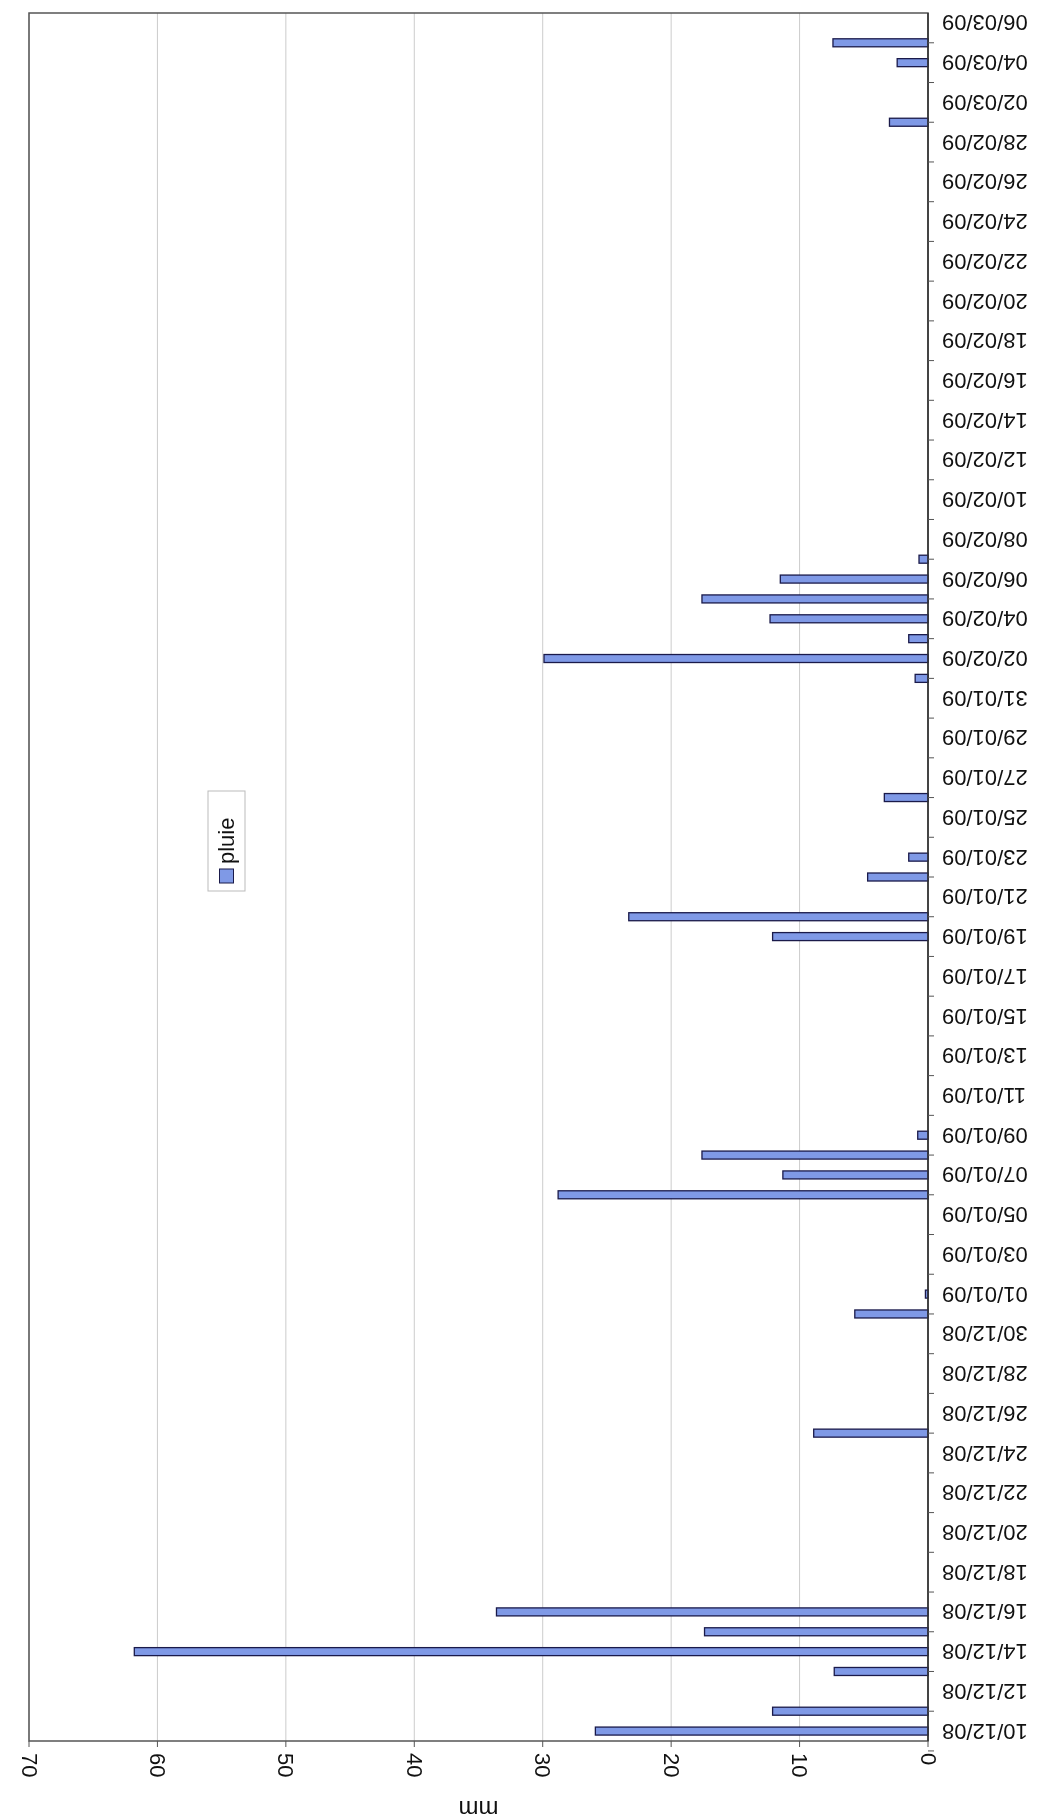  What do you see at coordinates (985, 738) in the screenshot?
I see `y-tick-label: 29/01/09` at bounding box center [985, 738].